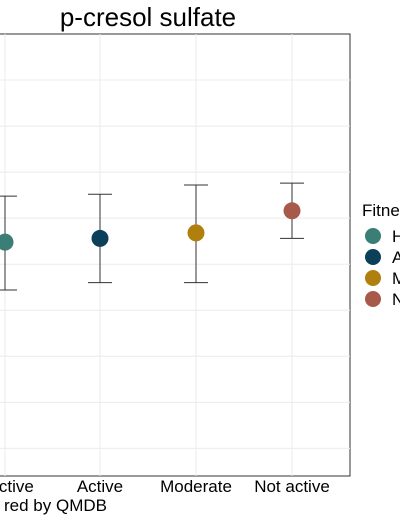 The height and width of the screenshot is (516, 400). Describe the element at coordinates (100, 486) in the screenshot. I see `x-tick-label-1: Active` at that location.